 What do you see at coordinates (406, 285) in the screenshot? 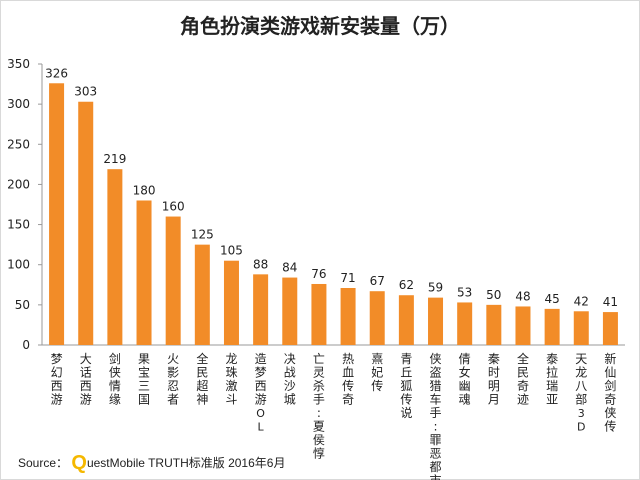
I see `bar-value-label: 62` at bounding box center [406, 285].